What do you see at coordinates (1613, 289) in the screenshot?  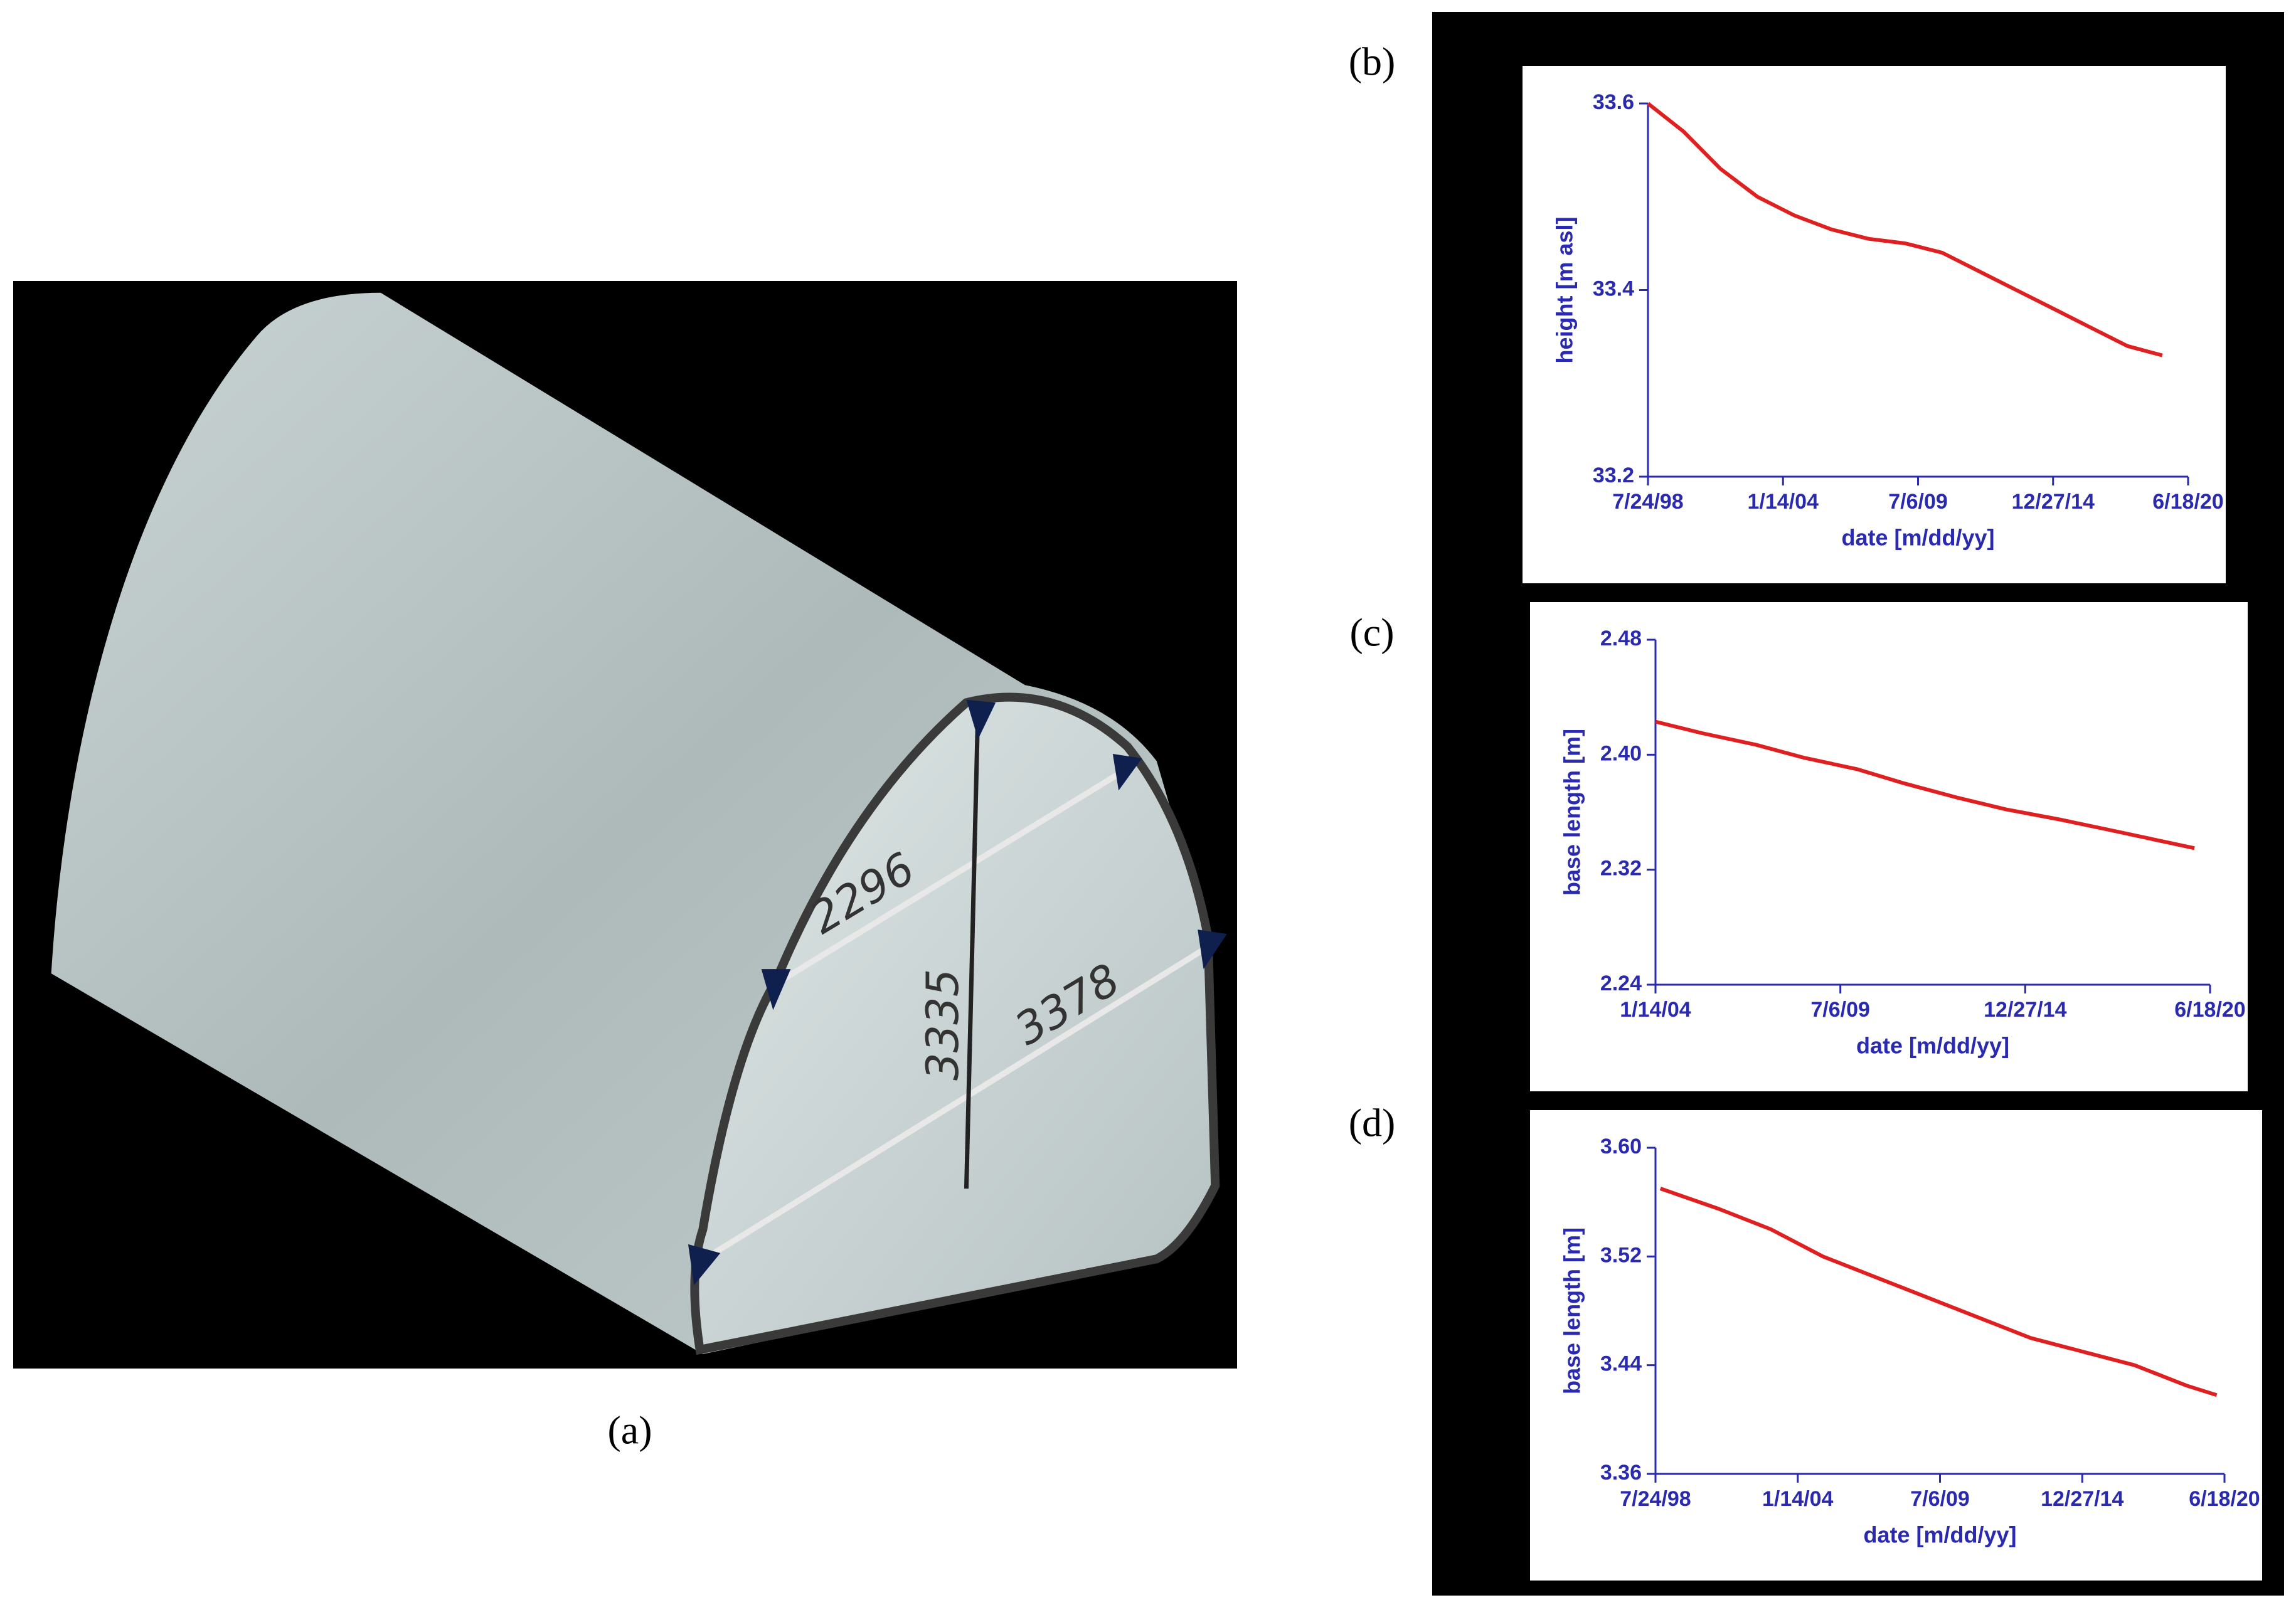 I see `y-tick-label: 33.4` at bounding box center [1613, 289].